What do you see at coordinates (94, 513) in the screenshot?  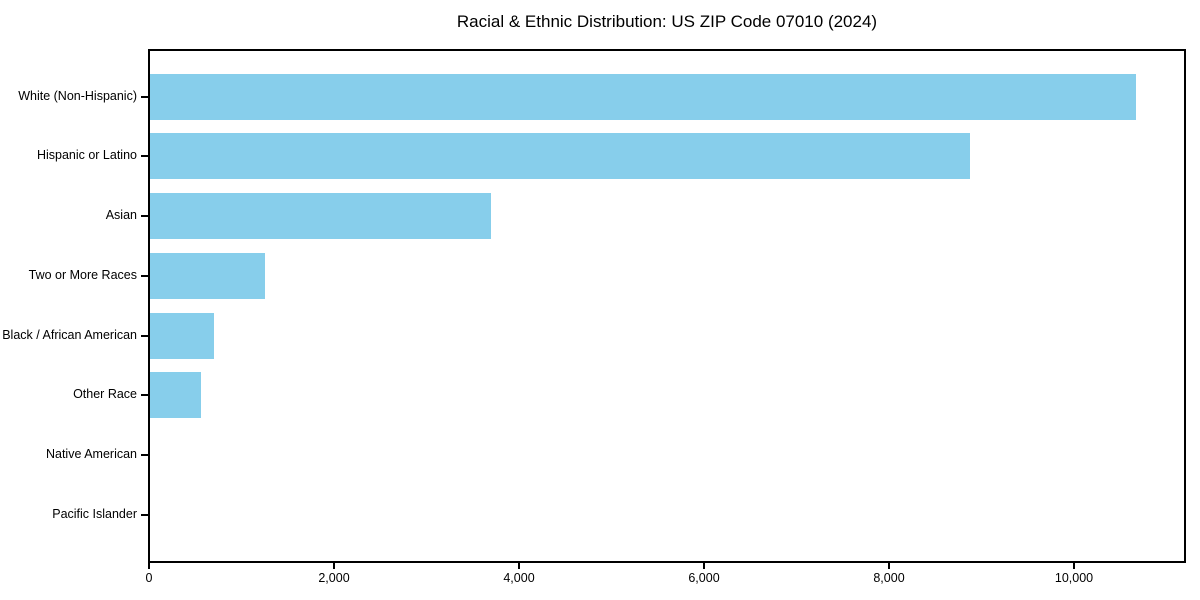 I see `y-axis-label: Pacific Islander` at bounding box center [94, 513].